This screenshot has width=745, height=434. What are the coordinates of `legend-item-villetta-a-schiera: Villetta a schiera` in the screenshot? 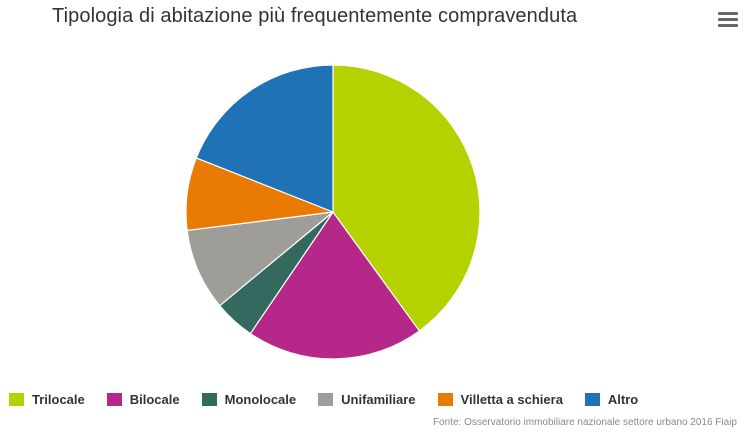 It's located at (500, 399).